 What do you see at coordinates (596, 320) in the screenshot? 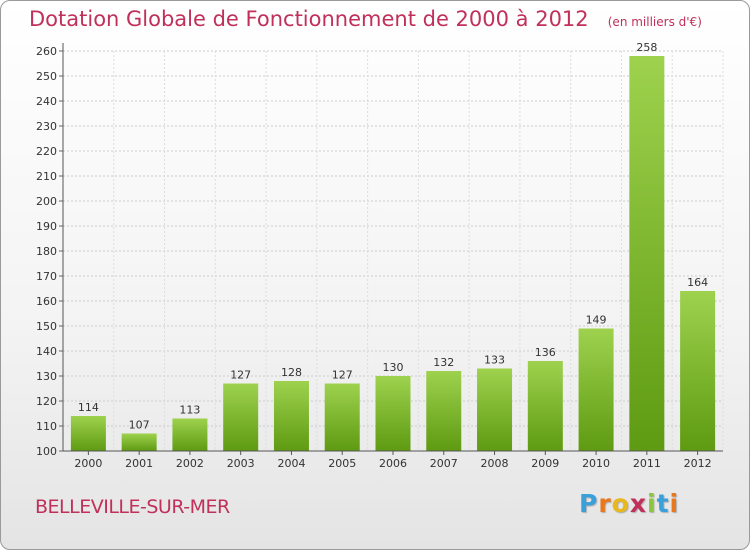
I see `bar-value-label: 149` at bounding box center [596, 320].